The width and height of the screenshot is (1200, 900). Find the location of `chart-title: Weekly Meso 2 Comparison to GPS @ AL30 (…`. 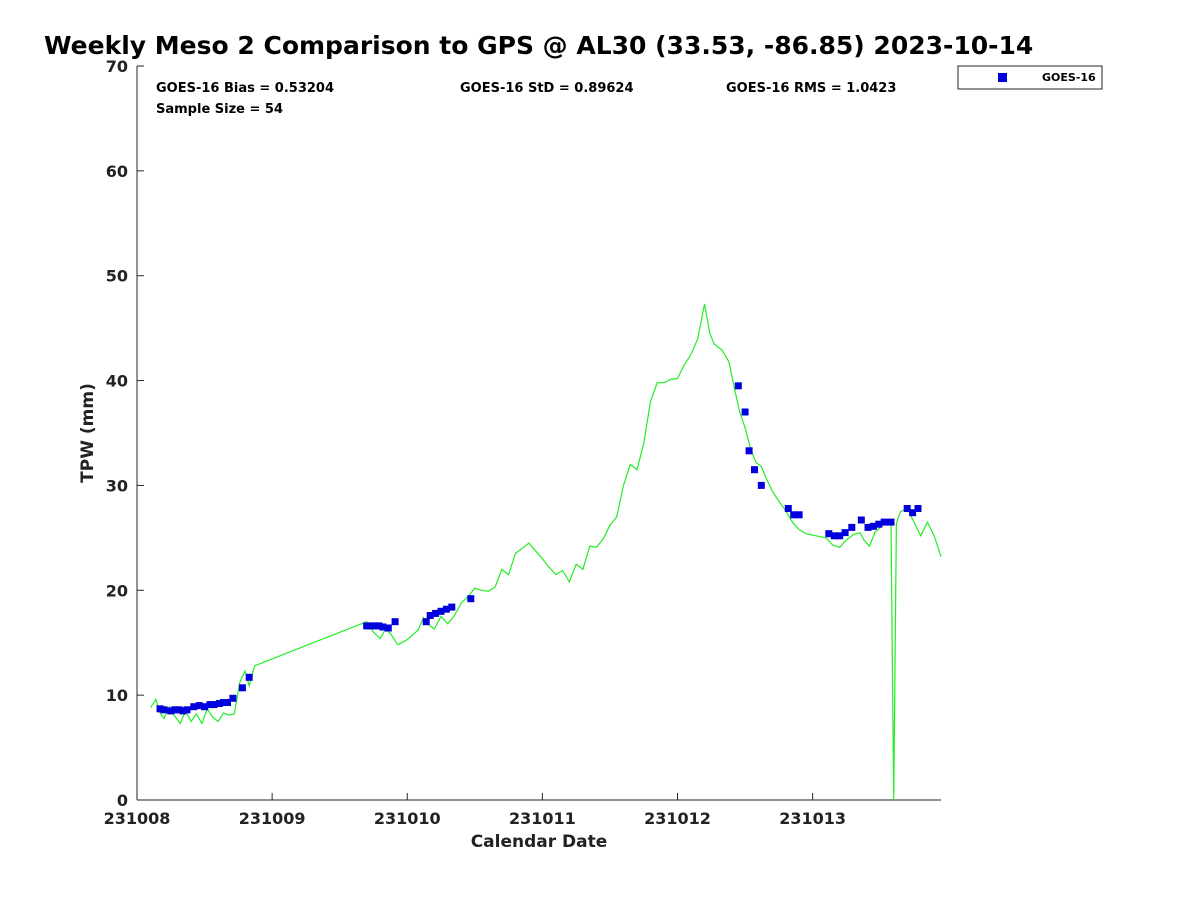

chart-title: Weekly Meso 2 Comparison to GPS @ AL30 (… is located at coordinates (538, 45).